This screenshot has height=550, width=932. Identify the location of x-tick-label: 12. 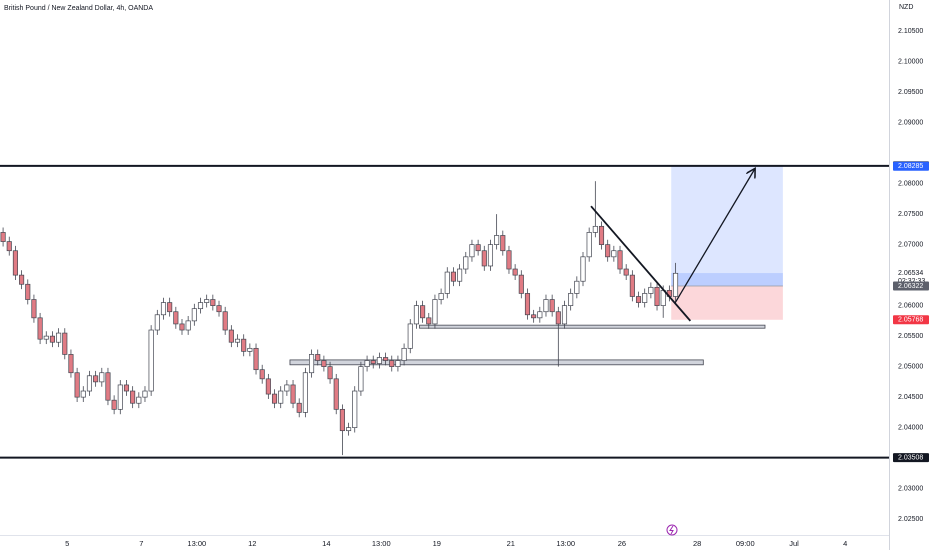
(252, 543).